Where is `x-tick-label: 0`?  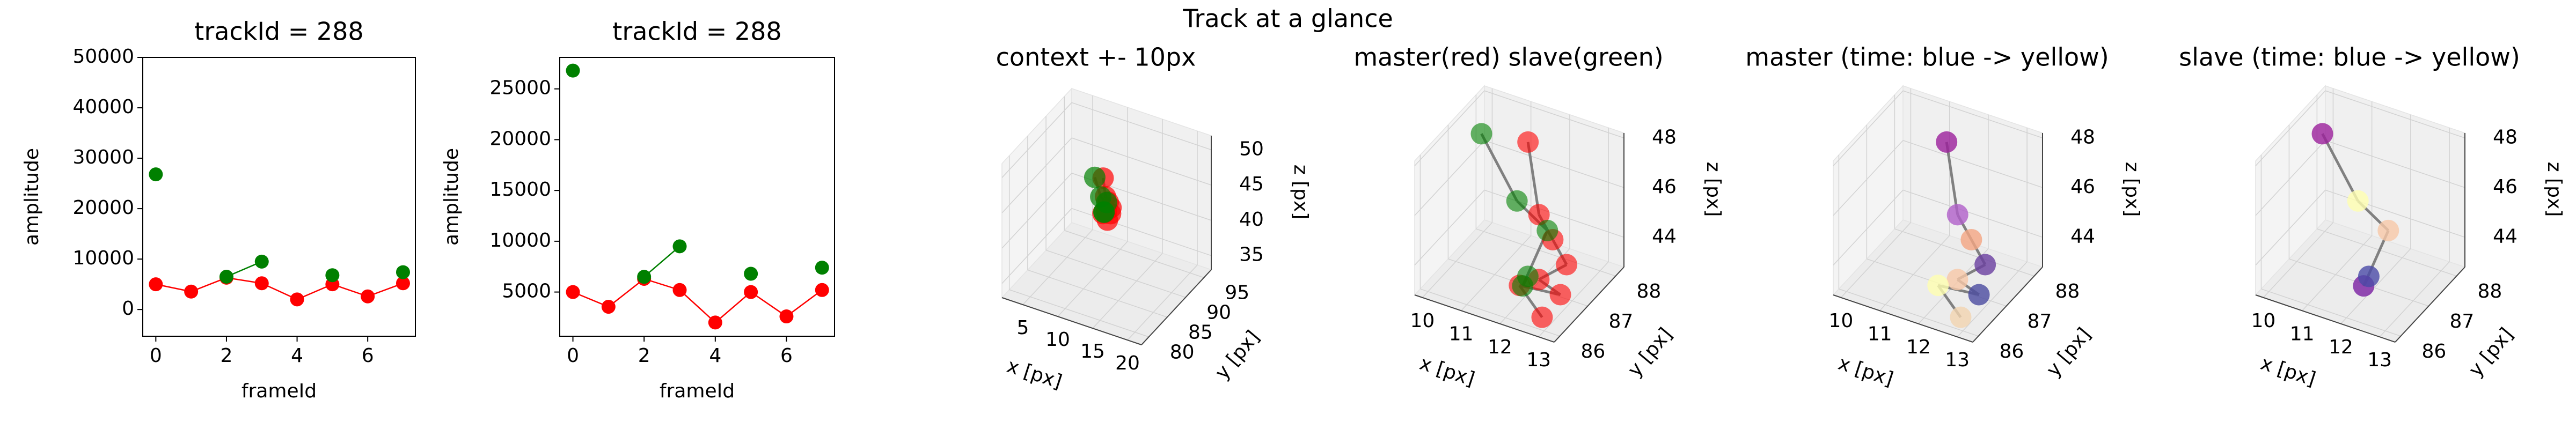 x-tick-label: 0 is located at coordinates (156, 356).